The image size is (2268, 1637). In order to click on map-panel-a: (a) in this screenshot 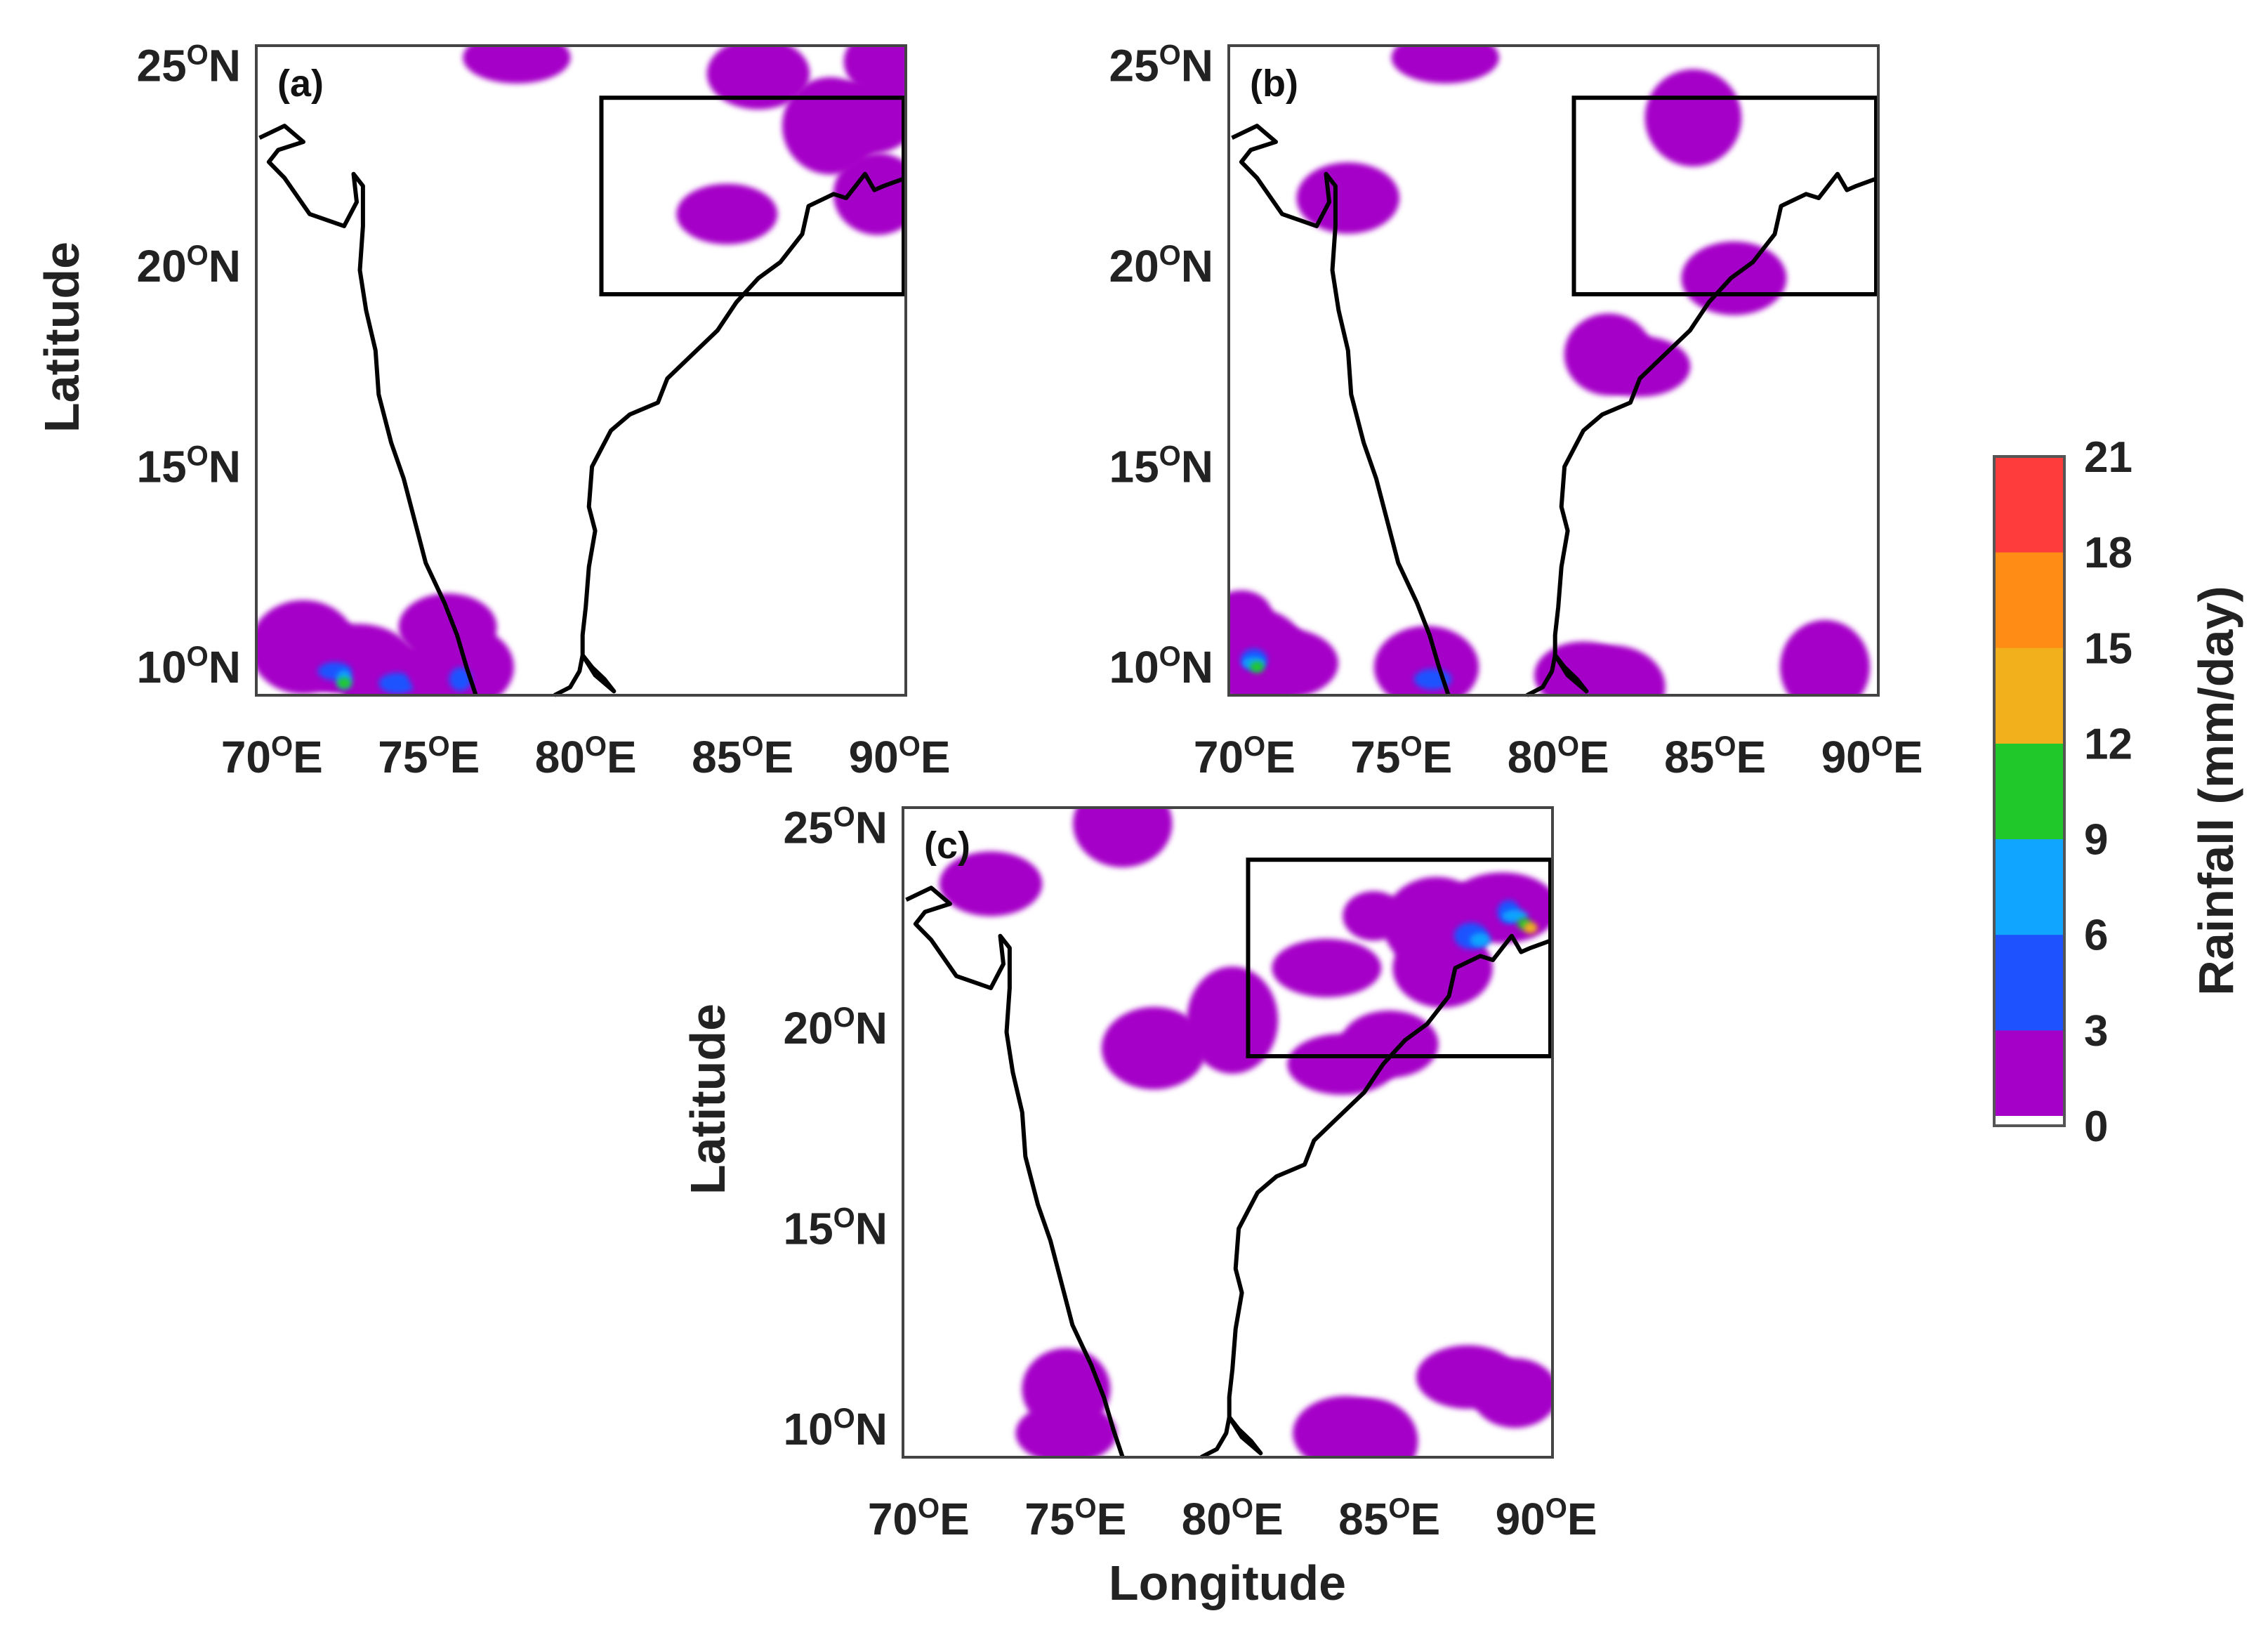, I will do `click(581, 370)`.